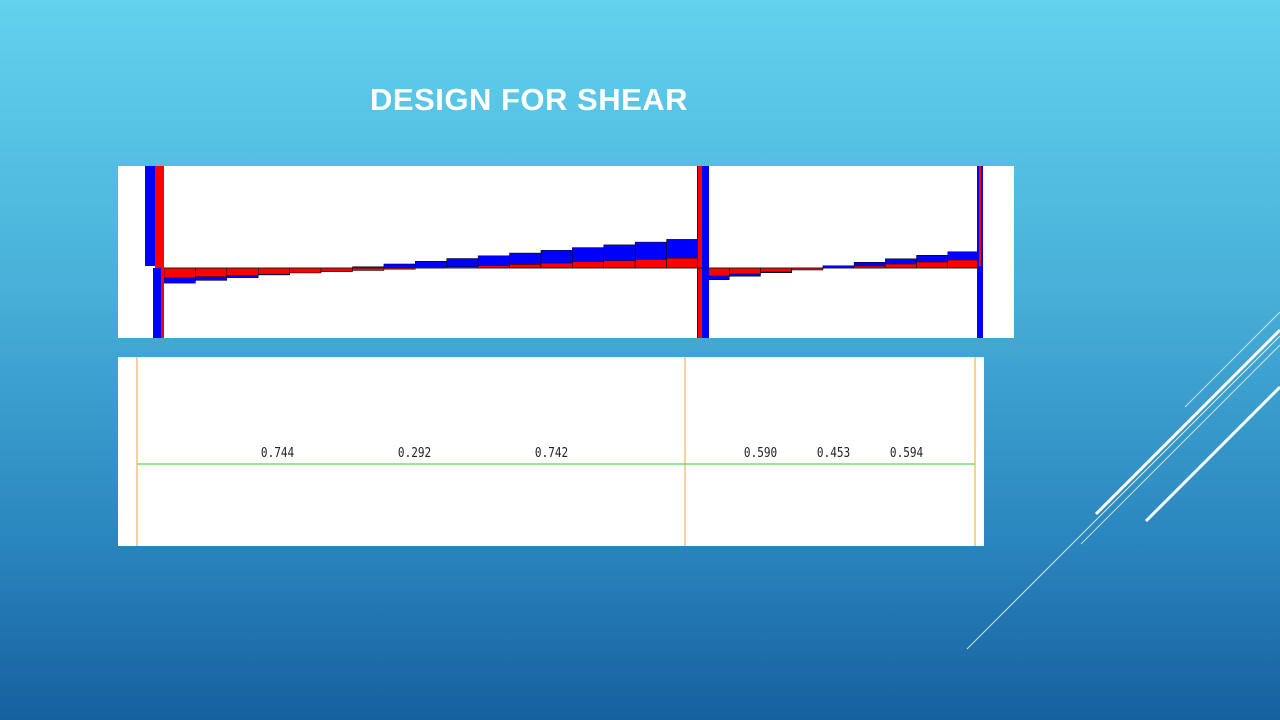 This screenshot has width=1280, height=720. What do you see at coordinates (760, 453) in the screenshot?
I see `span-2-value-left: 0.590` at bounding box center [760, 453].